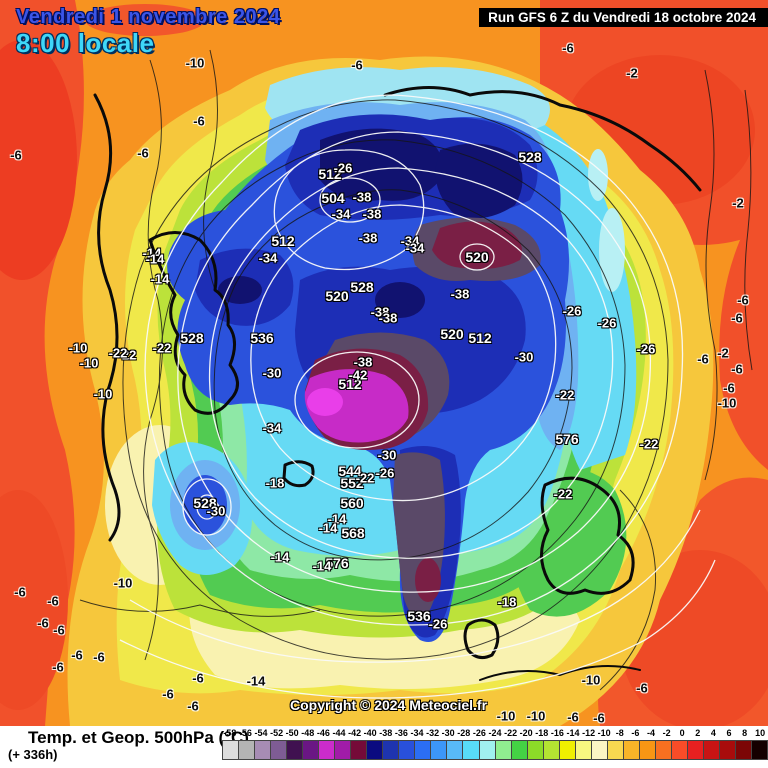  Describe the element at coordinates (292, 733) in the screenshot. I see `scale-tick-label: -50` at that location.